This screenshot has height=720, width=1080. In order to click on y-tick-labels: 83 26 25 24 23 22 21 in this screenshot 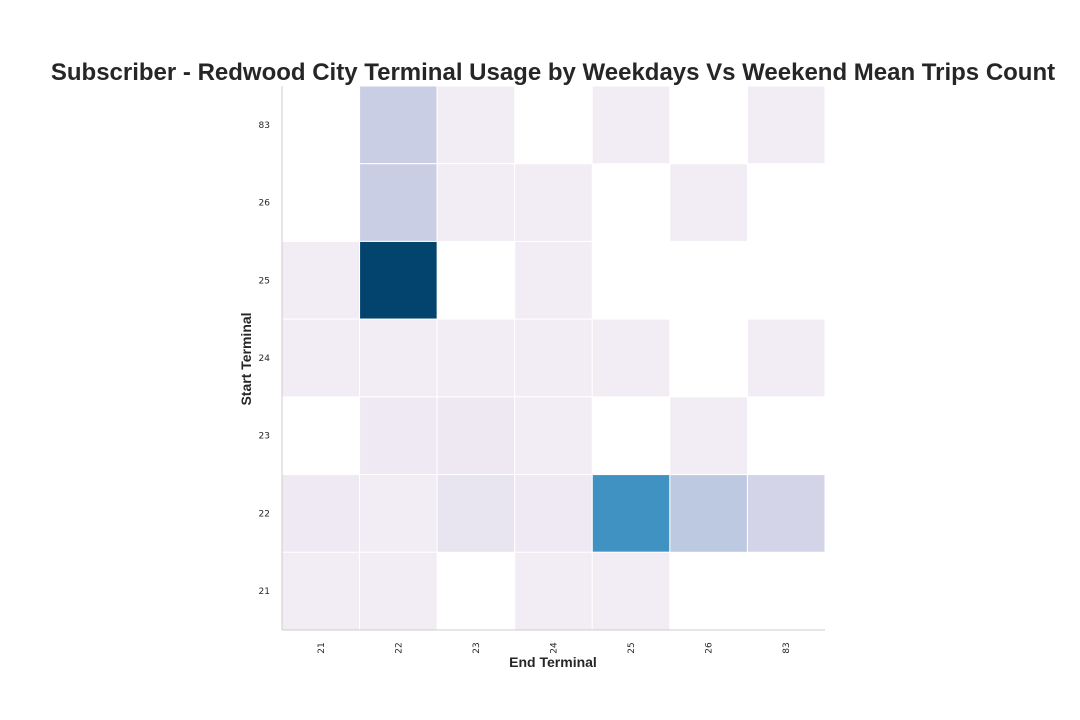, I will do `click(265, 359)`.